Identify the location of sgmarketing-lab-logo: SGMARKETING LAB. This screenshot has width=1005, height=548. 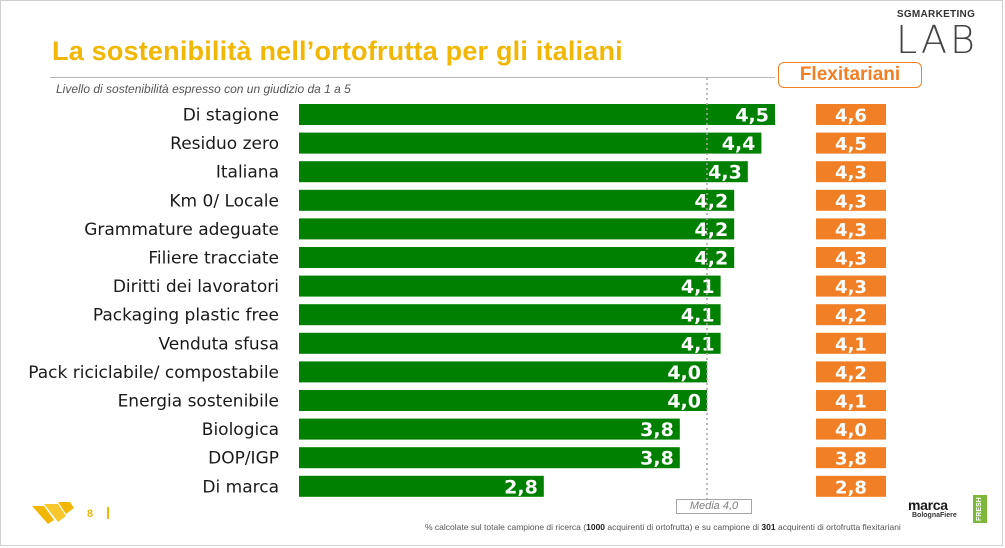
(936, 34).